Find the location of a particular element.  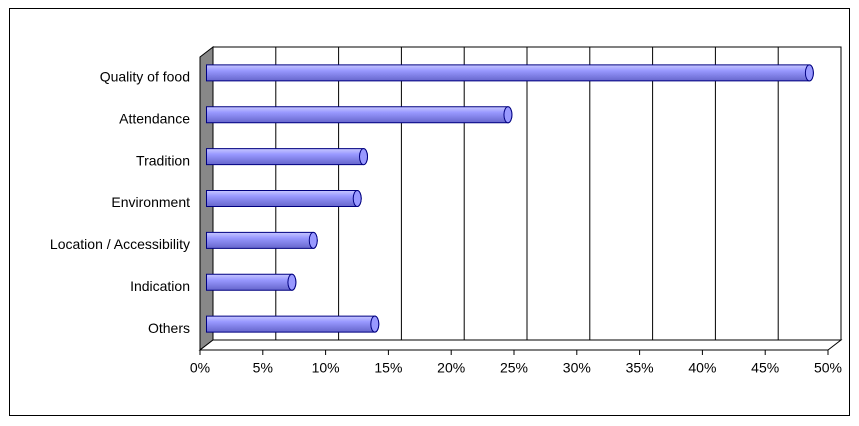

y-tick-label: Environment is located at coordinates (150, 202).